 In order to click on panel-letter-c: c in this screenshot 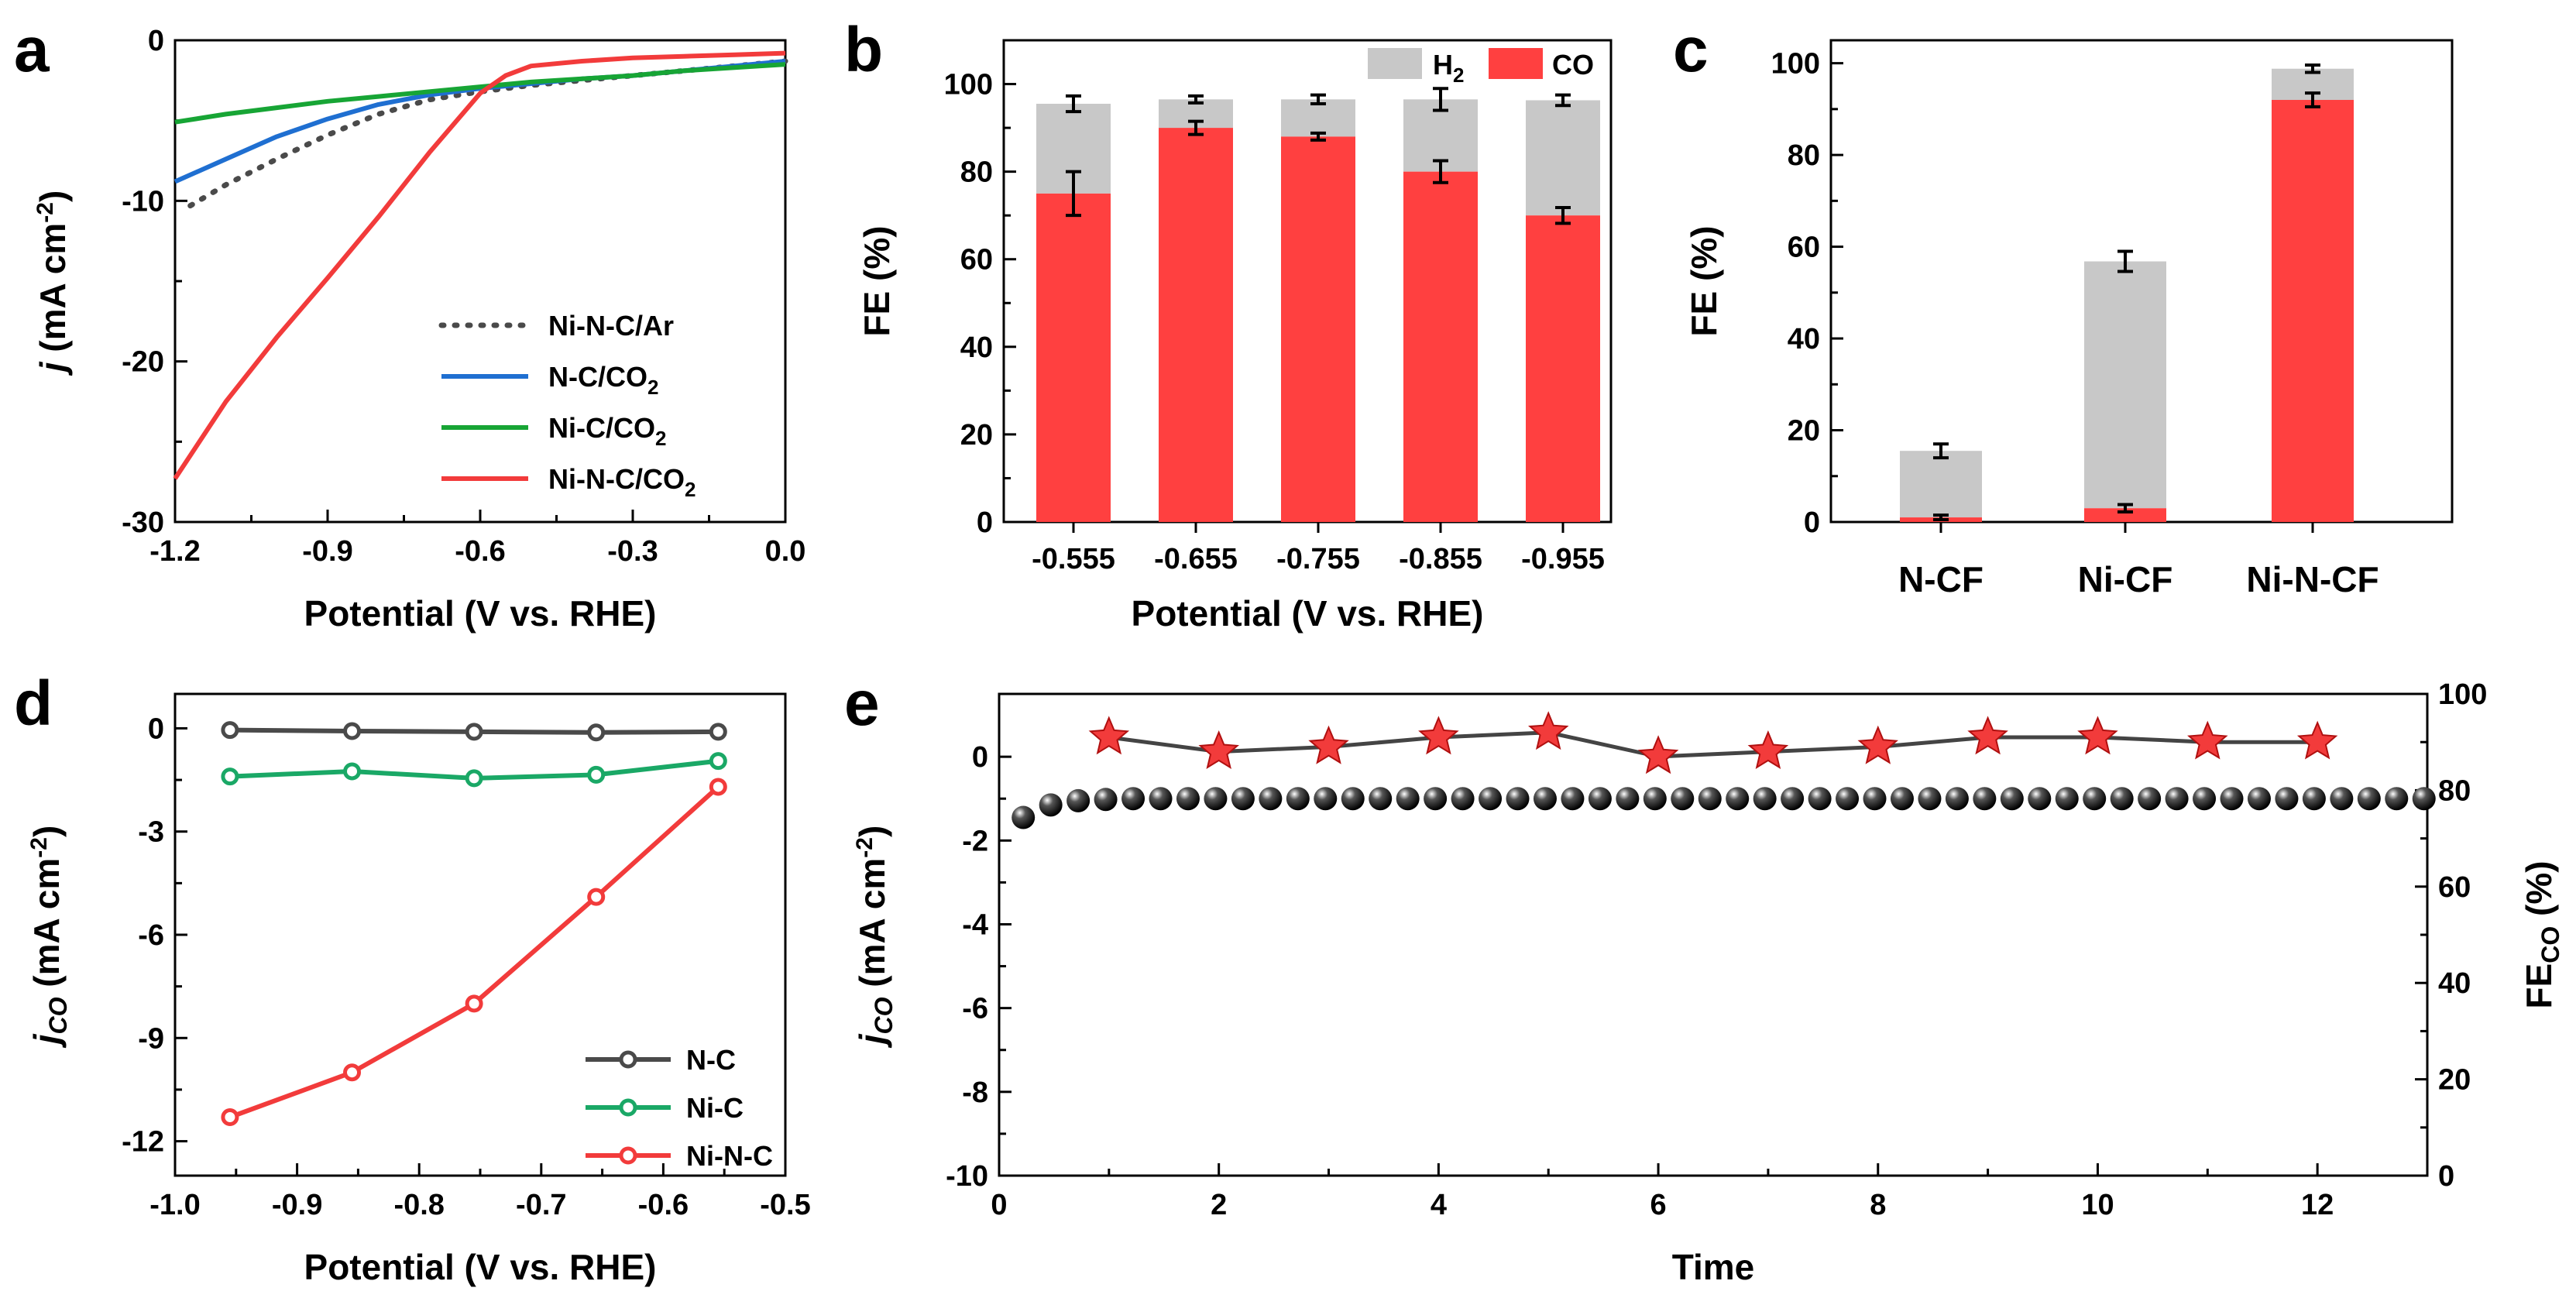, I will do `click(1691, 50)`.